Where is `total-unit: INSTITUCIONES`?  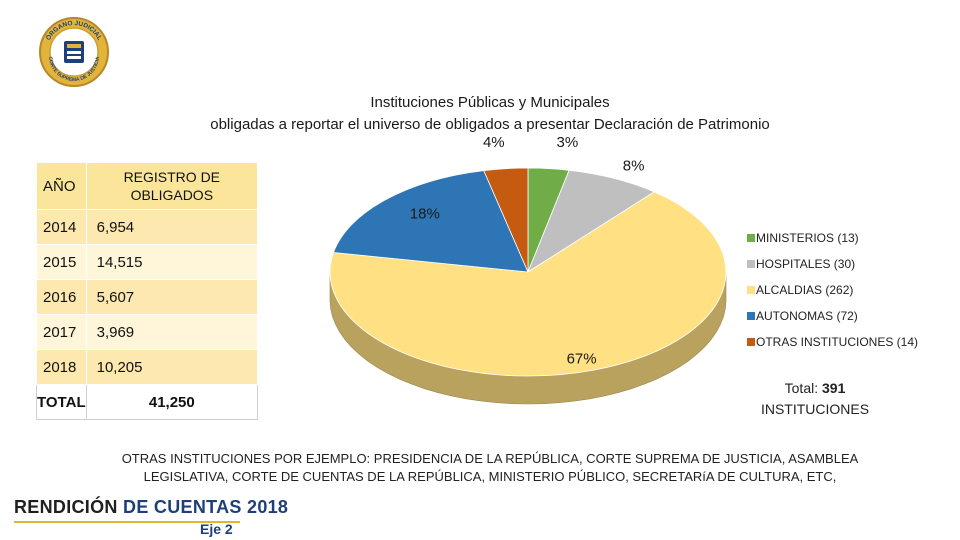
total-unit: INSTITUCIONES is located at coordinates (815, 409).